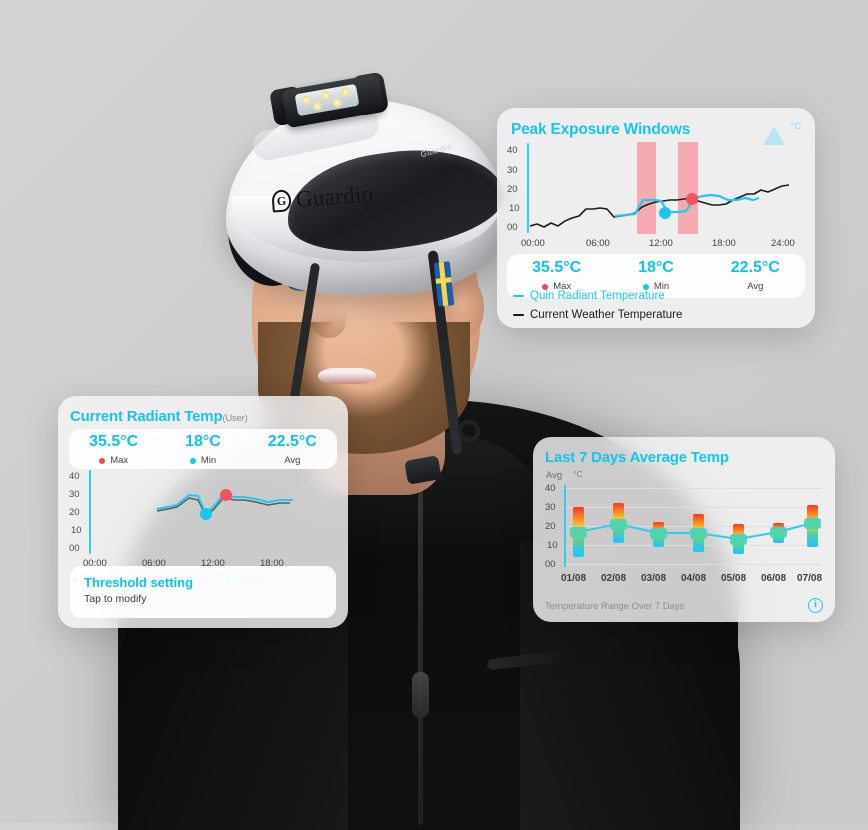 The image size is (868, 830). Describe the element at coordinates (203, 592) in the screenshot. I see `threshold-setting-card: Threshold setting Tap to modify` at that location.